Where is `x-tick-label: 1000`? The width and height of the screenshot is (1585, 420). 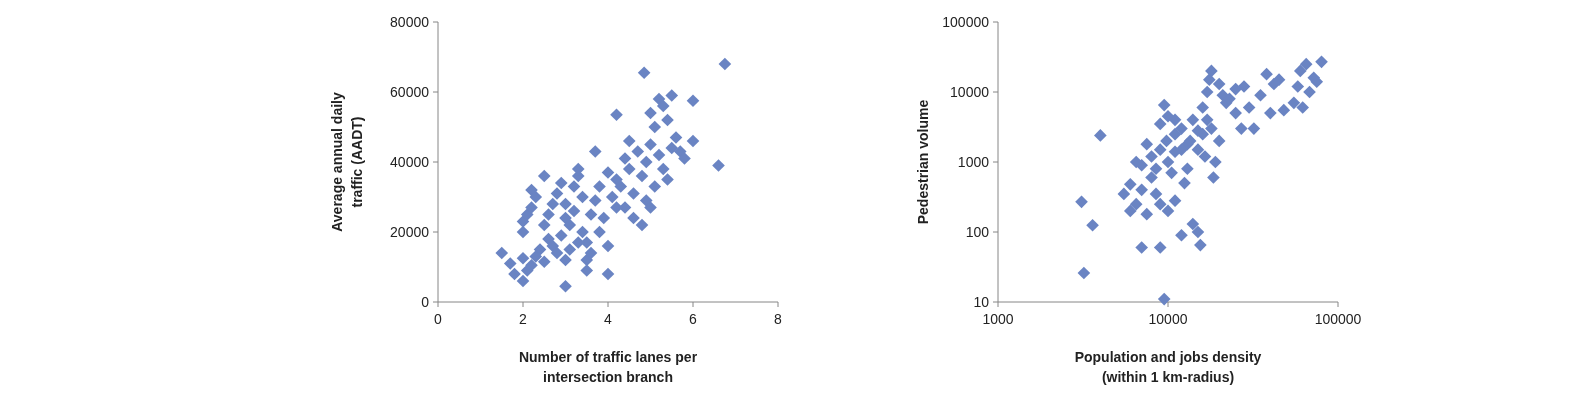 x-tick-label: 1000 is located at coordinates (998, 319).